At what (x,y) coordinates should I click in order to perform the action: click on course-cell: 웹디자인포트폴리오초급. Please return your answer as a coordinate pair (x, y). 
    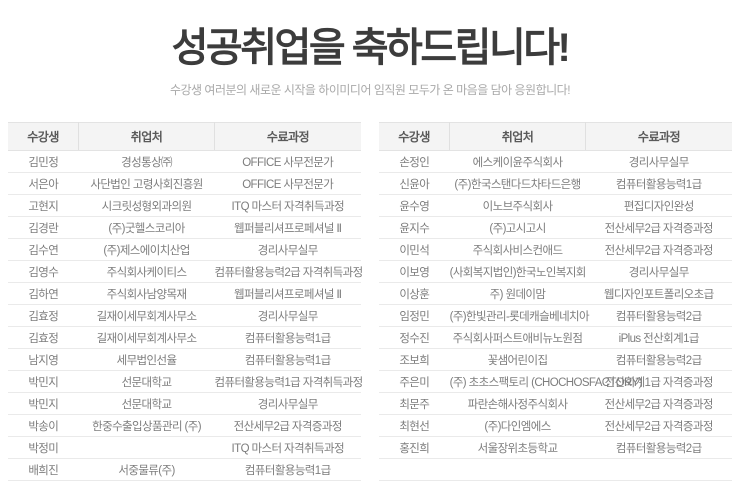
    Looking at the image, I should click on (658, 293).